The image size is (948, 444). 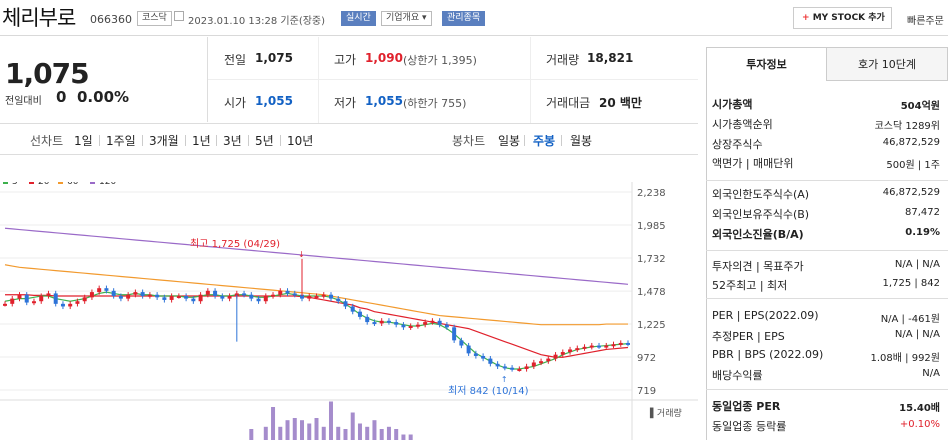 What do you see at coordinates (913, 165) in the screenshot?
I see `info-value: 500원 | 1주` at bounding box center [913, 165].